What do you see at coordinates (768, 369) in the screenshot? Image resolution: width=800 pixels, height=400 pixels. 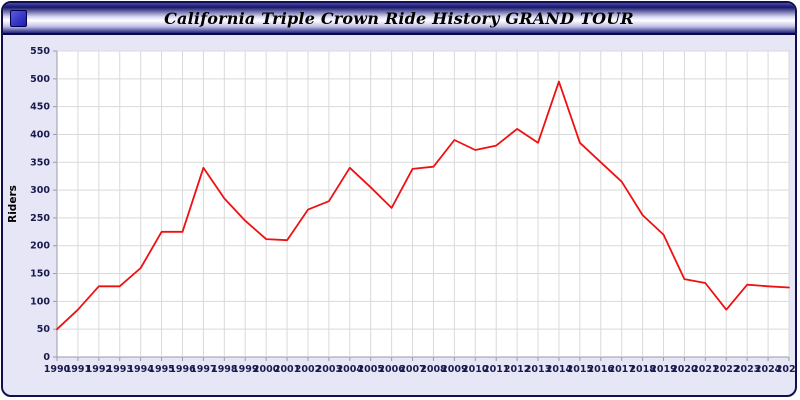 I see `svg-text: 2024` at bounding box center [768, 369].